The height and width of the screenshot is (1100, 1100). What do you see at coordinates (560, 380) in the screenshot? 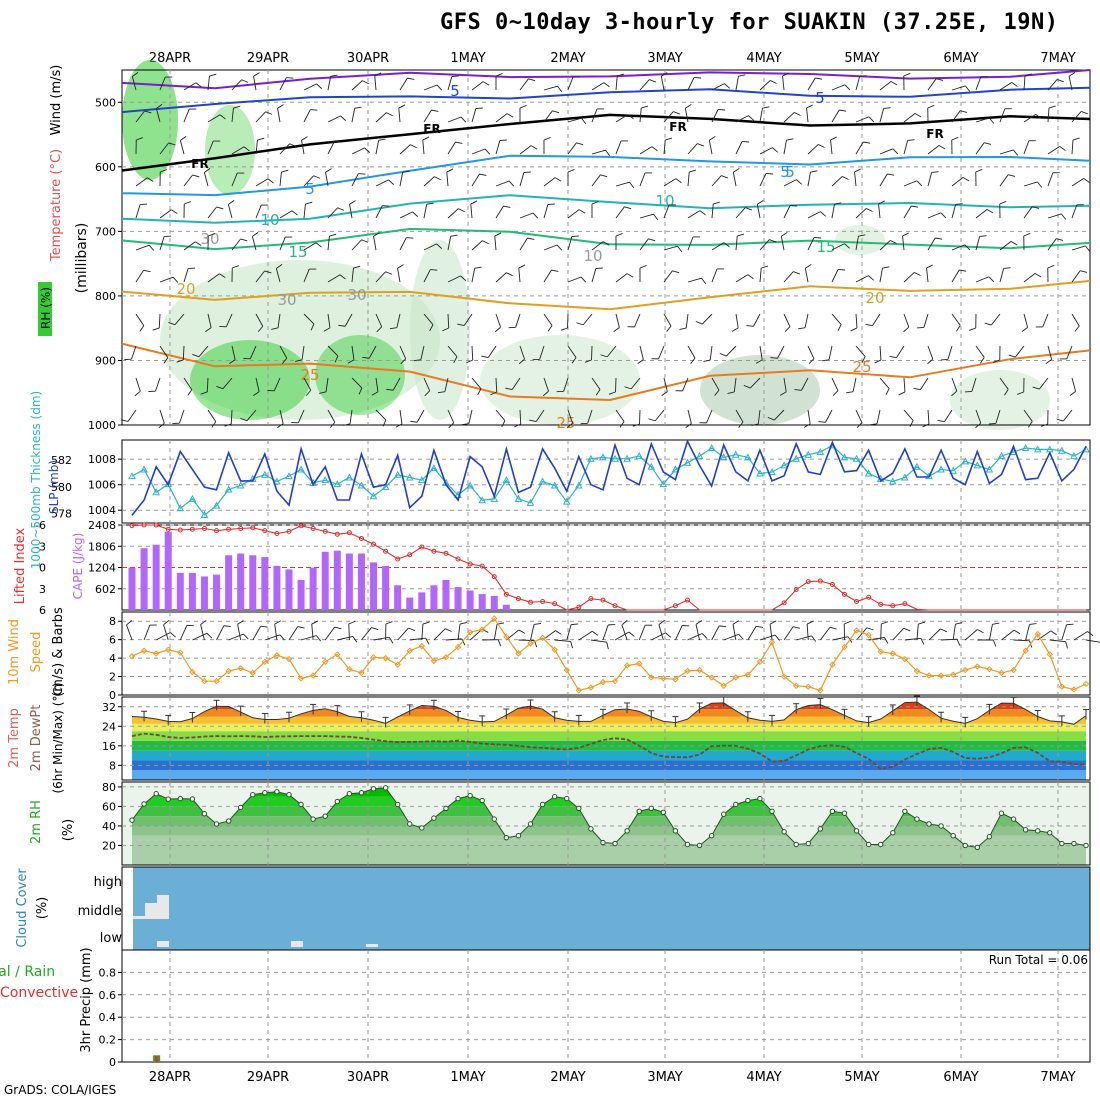
I see `rh-shading` at bounding box center [560, 380].